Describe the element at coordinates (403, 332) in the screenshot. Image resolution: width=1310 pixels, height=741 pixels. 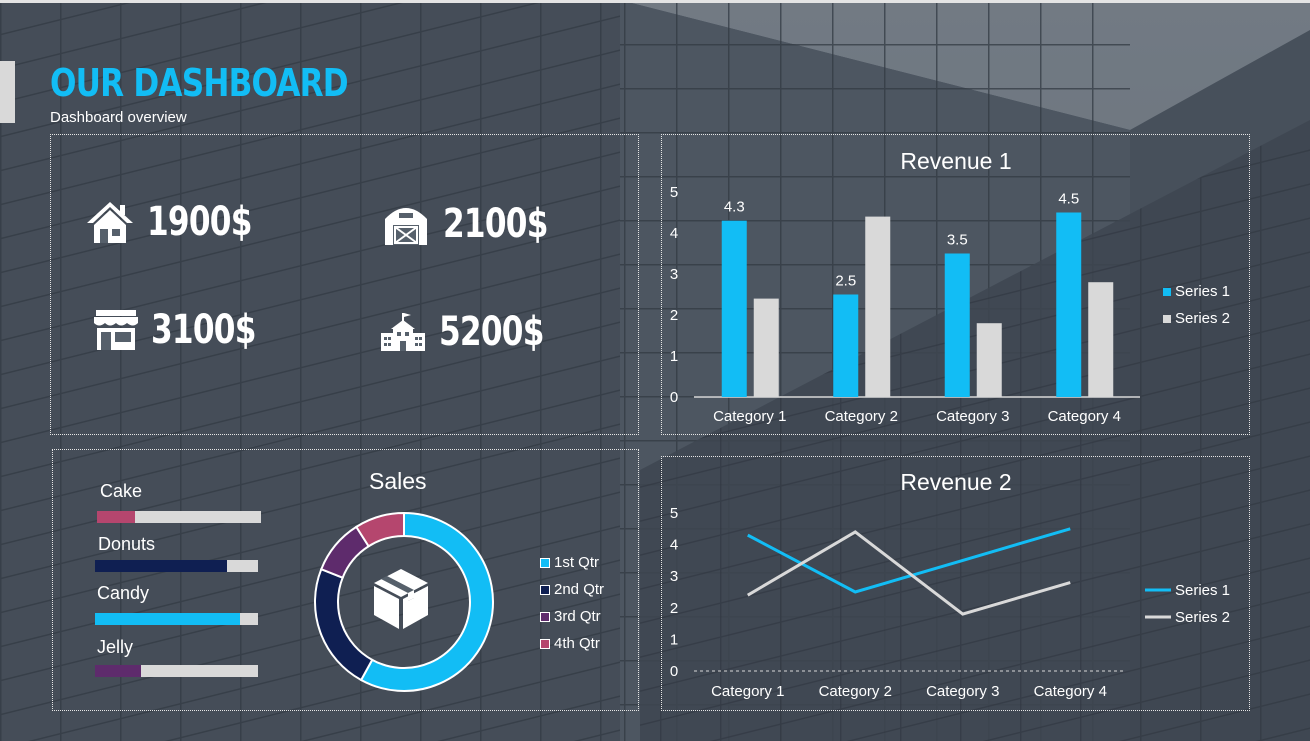
I see `school-icon` at that location.